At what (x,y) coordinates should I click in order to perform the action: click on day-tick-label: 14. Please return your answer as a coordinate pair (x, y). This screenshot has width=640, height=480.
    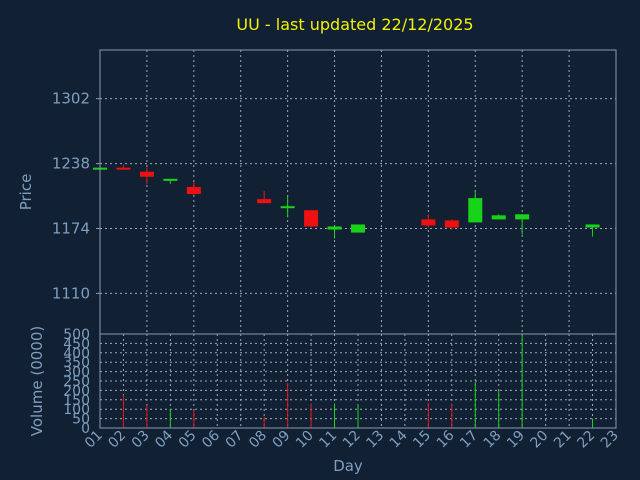
    Looking at the image, I should click on (399, 439).